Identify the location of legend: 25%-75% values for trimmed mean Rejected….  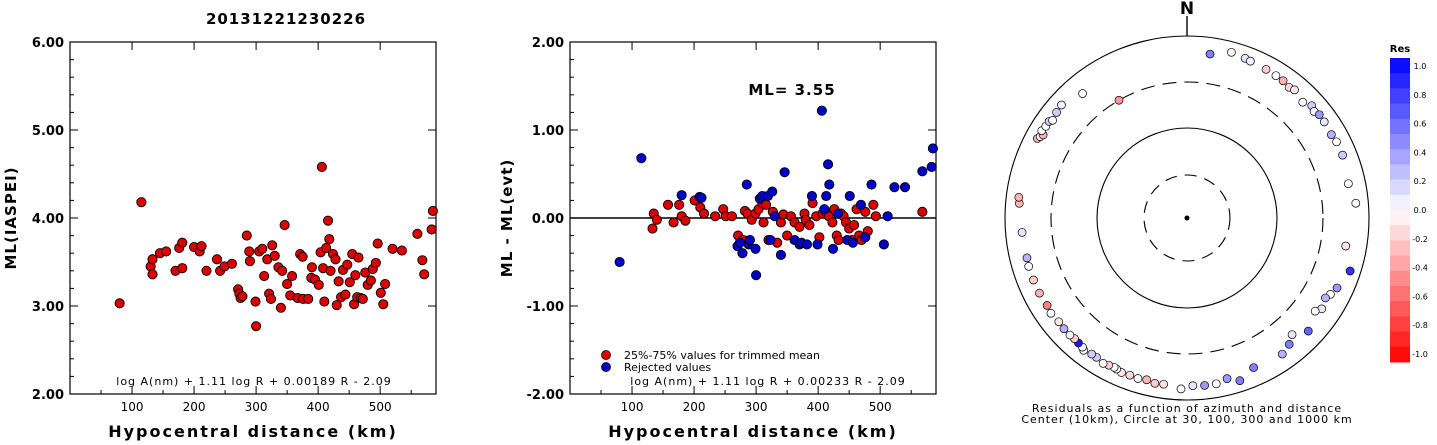
(710, 361).